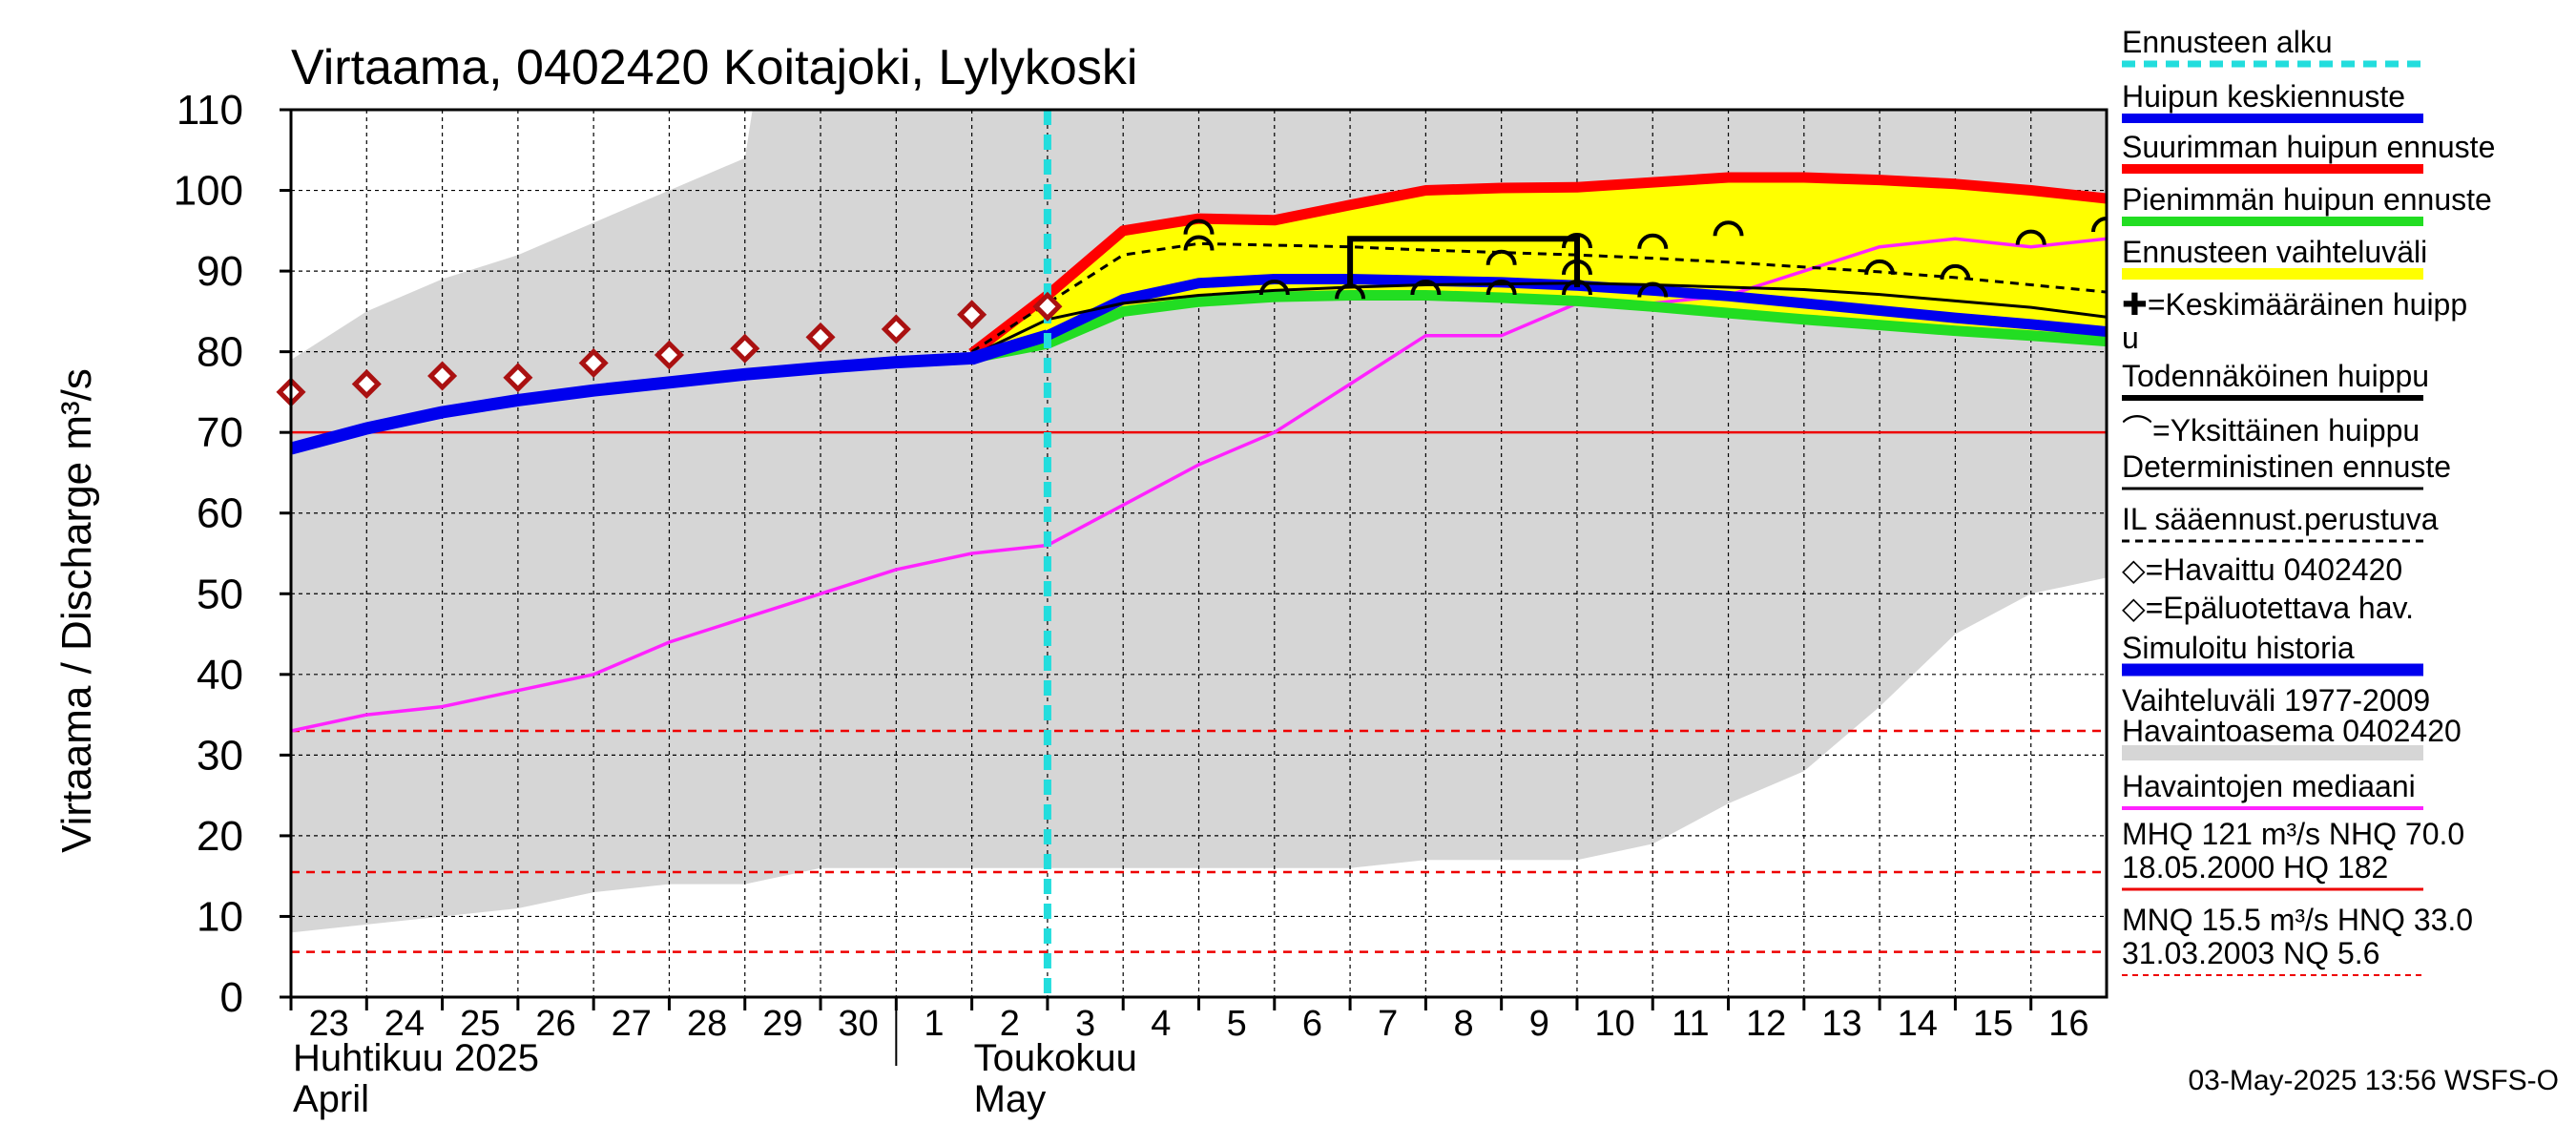  What do you see at coordinates (670, 392) in the screenshot?
I see `series-line-simulated` at bounding box center [670, 392].